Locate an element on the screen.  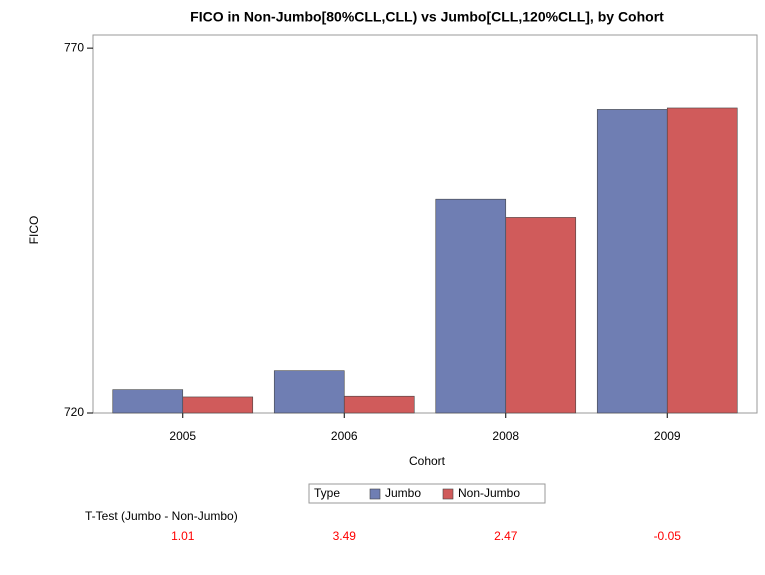
x-tick-label: 2008 is located at coordinates (505, 436).